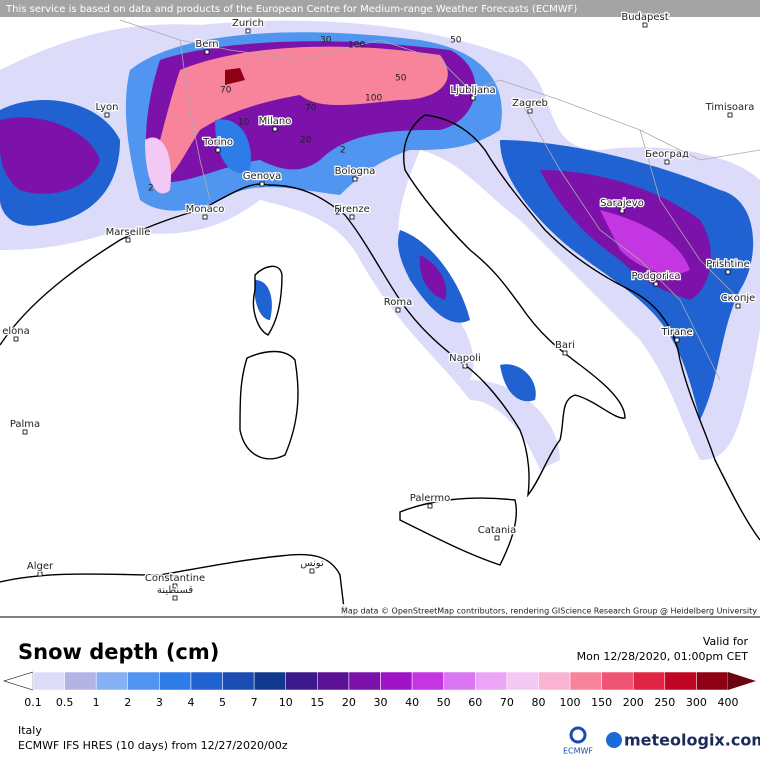 This screenshot has height=764, width=760. Describe the element at coordinates (727, 264) in the screenshot. I see `city-label: Prishtine` at that location.